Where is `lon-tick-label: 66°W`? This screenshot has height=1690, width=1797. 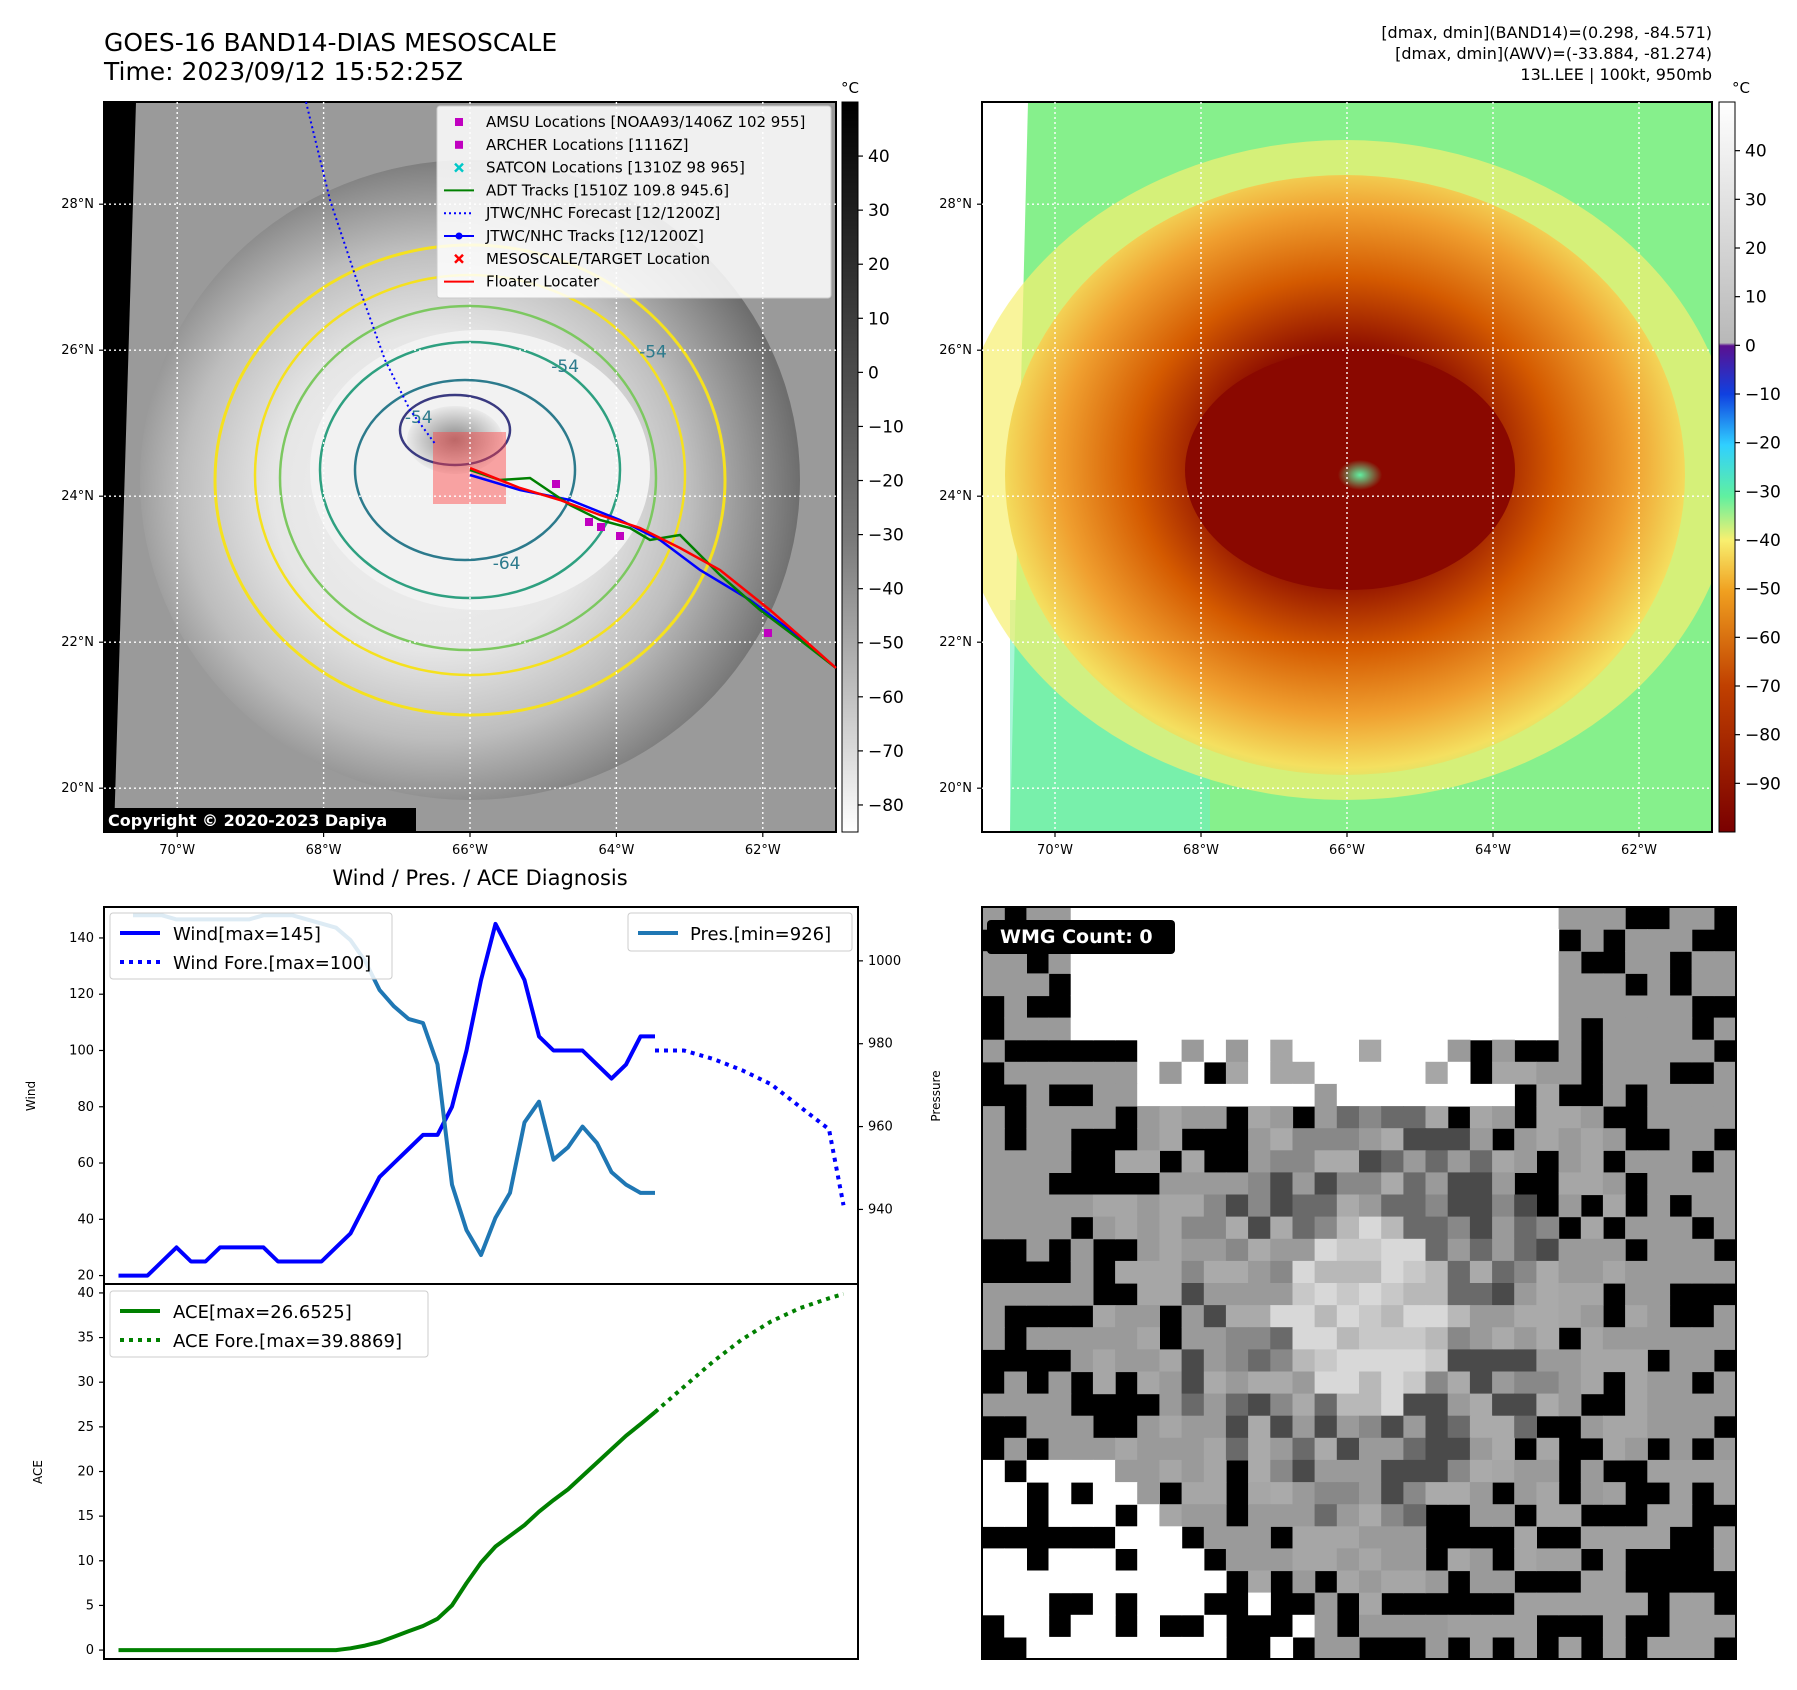 lon-tick-label: 66°W is located at coordinates (1347, 850).